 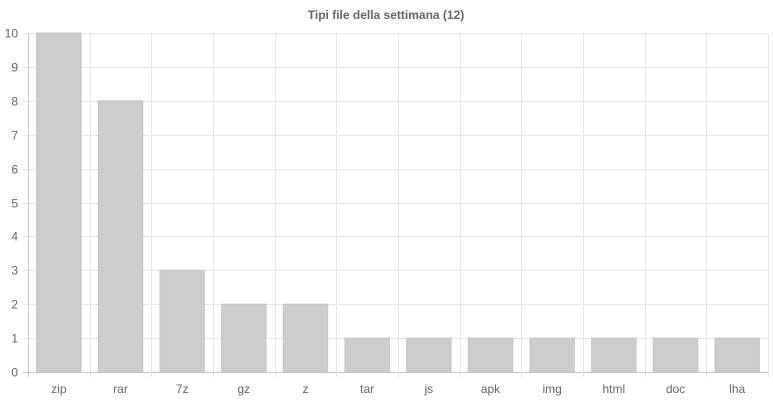 I want to click on x-tick-label: img, so click(x=551, y=389).